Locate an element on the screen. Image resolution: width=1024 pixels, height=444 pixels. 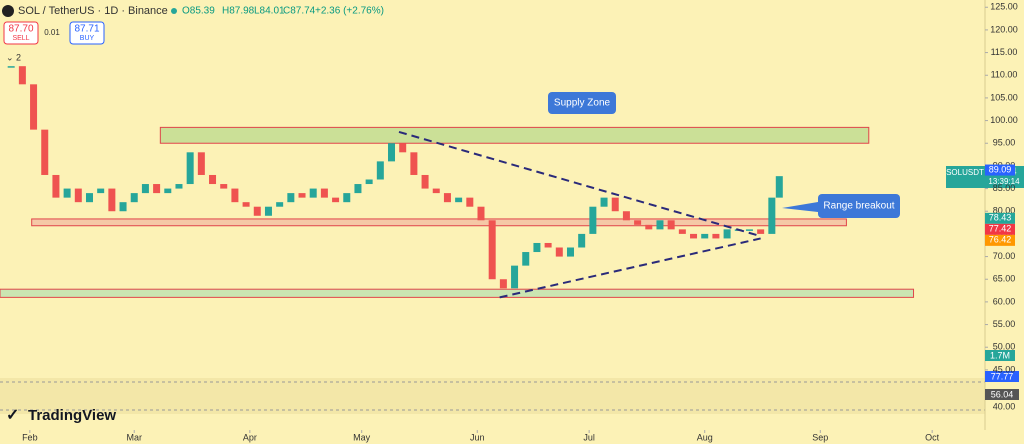
price-label: 77.42 is located at coordinates (1000, 229).